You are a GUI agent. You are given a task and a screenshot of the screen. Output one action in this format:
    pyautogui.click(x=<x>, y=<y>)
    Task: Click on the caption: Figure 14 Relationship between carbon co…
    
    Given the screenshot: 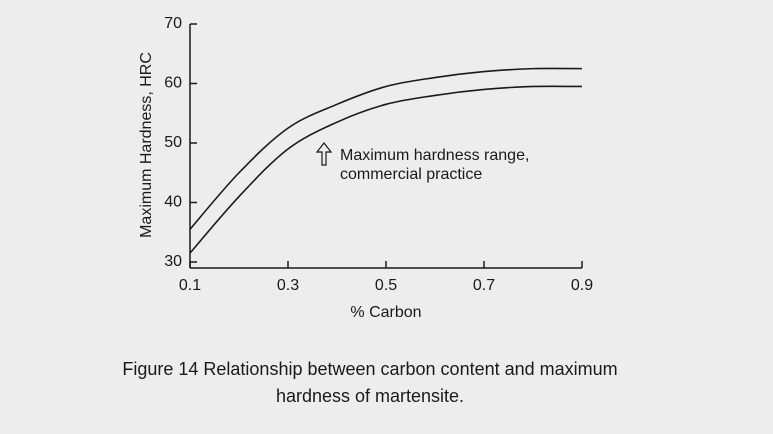 What is the action you would take?
    pyautogui.click(x=369, y=369)
    